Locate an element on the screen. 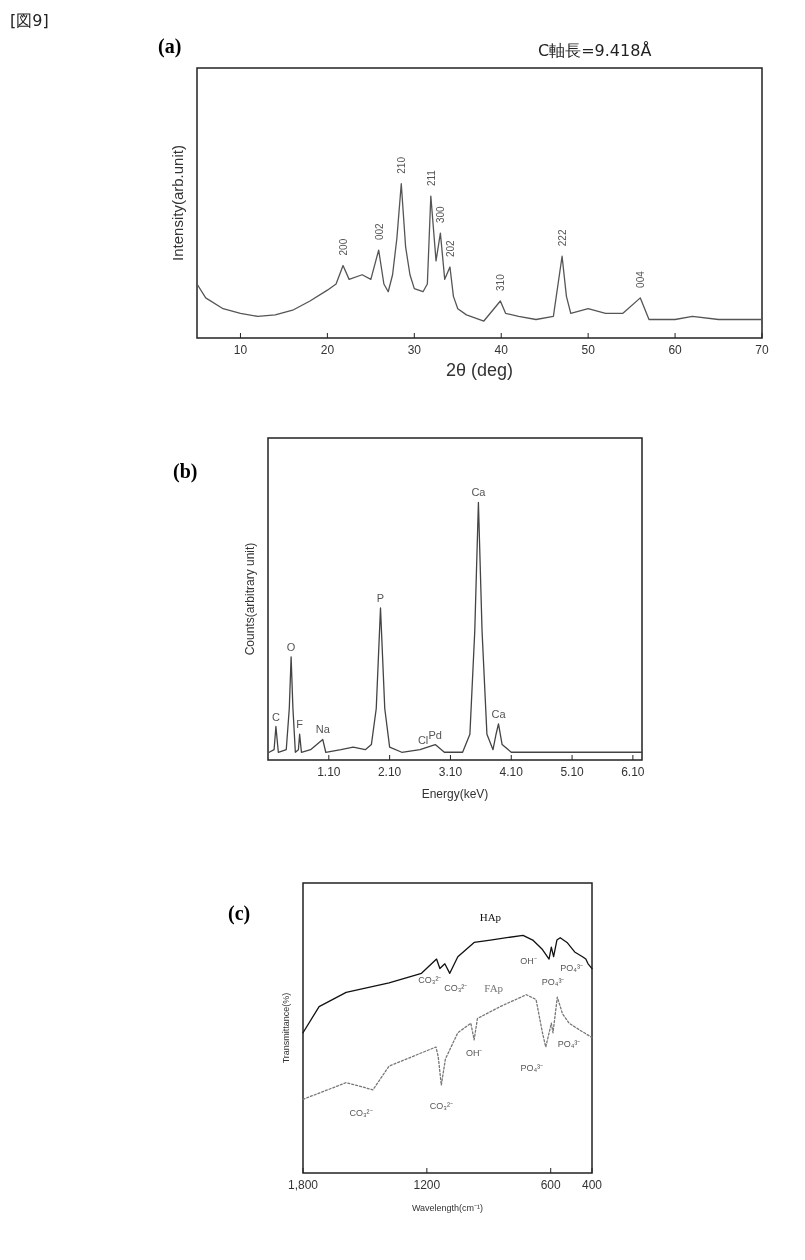 This screenshot has width=805, height=1260. x-tick-label: 50 is located at coordinates (588, 350).